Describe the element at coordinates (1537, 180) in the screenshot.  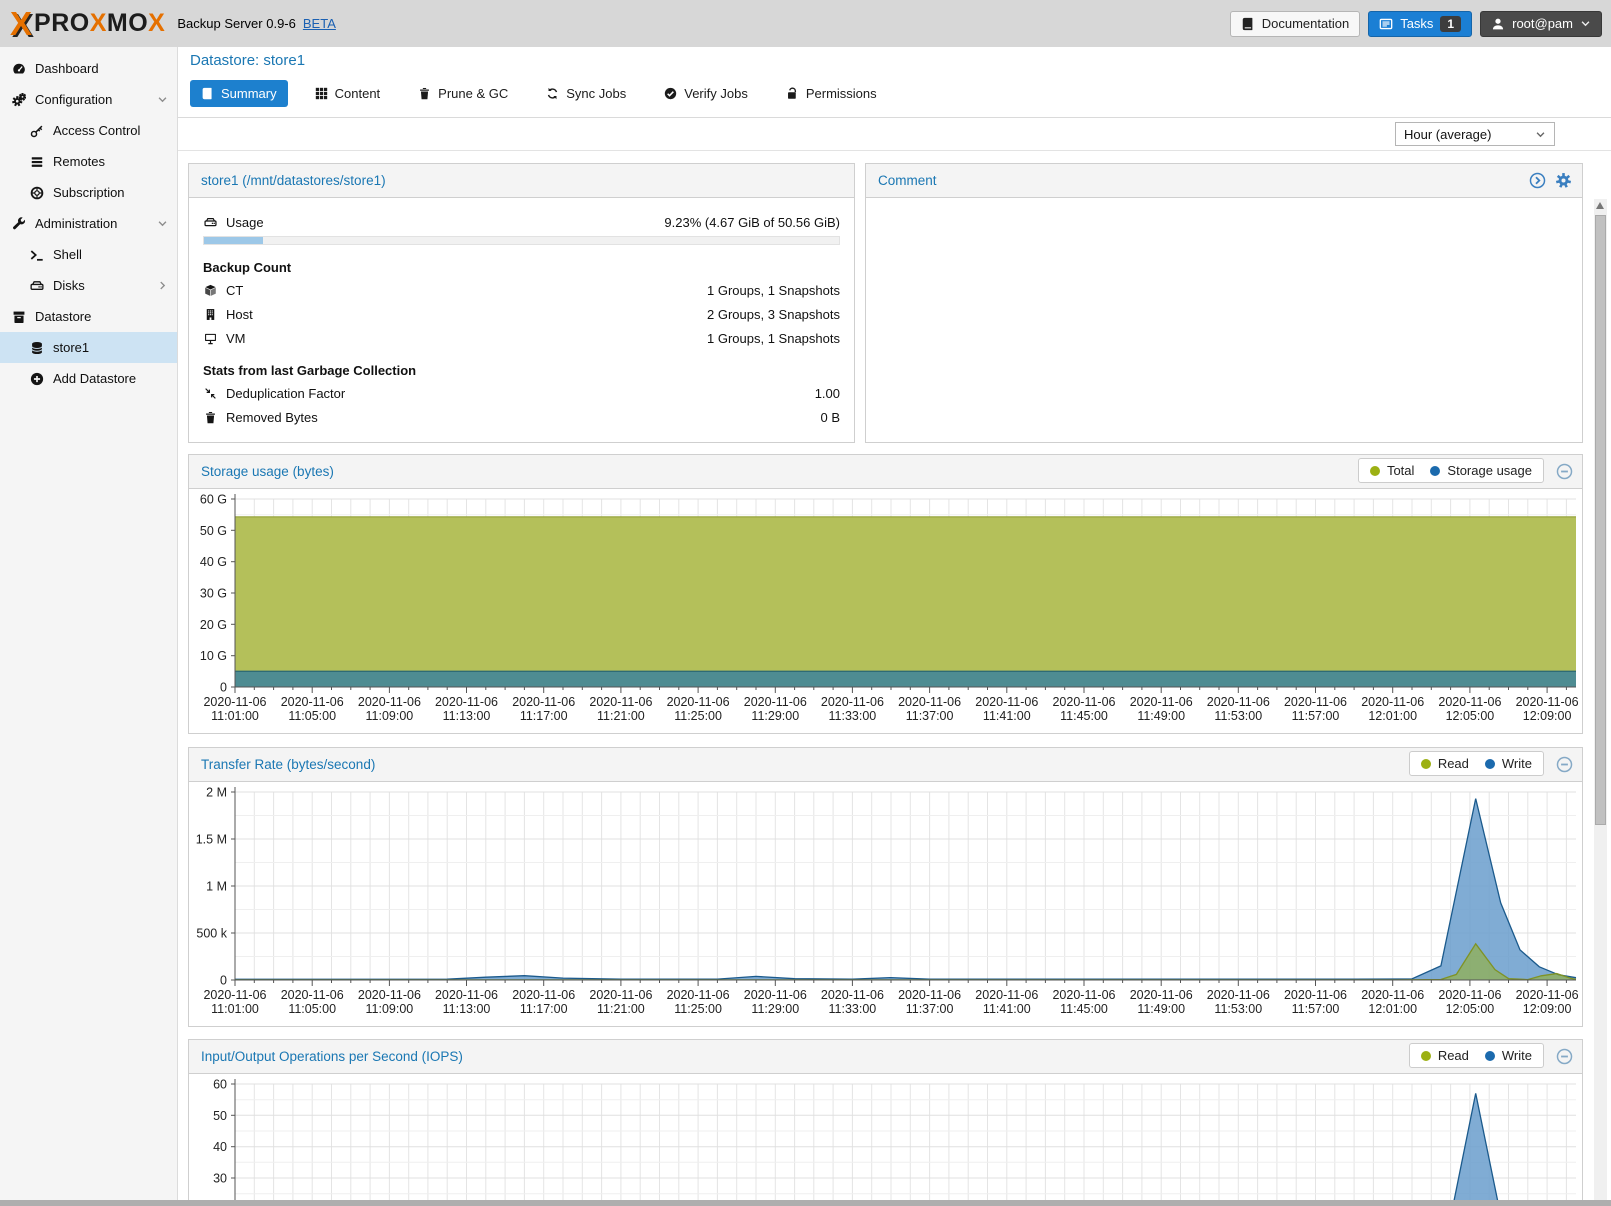
I see `expand-circle-icon` at that location.